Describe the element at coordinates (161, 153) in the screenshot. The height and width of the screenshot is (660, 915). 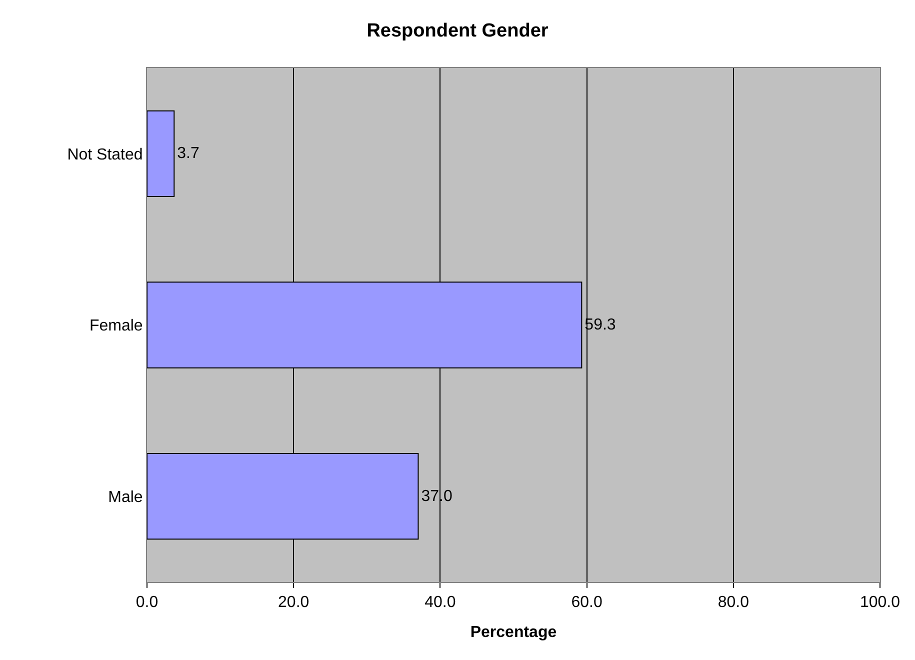
I see `bar` at that location.